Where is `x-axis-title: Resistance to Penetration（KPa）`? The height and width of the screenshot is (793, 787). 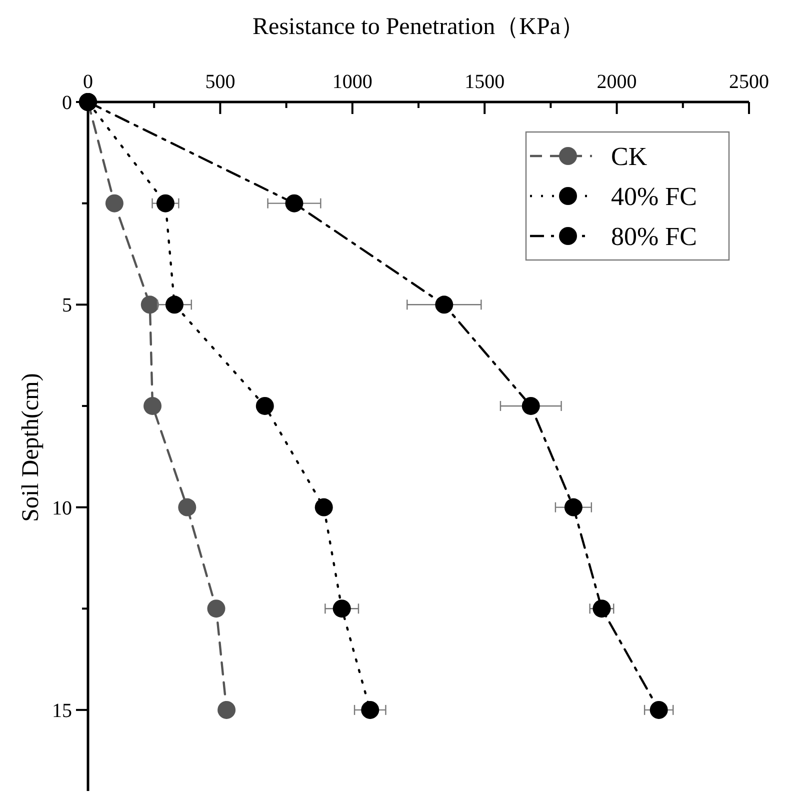 x-axis-title: Resistance to Penetration（KPa） is located at coordinates (418, 27).